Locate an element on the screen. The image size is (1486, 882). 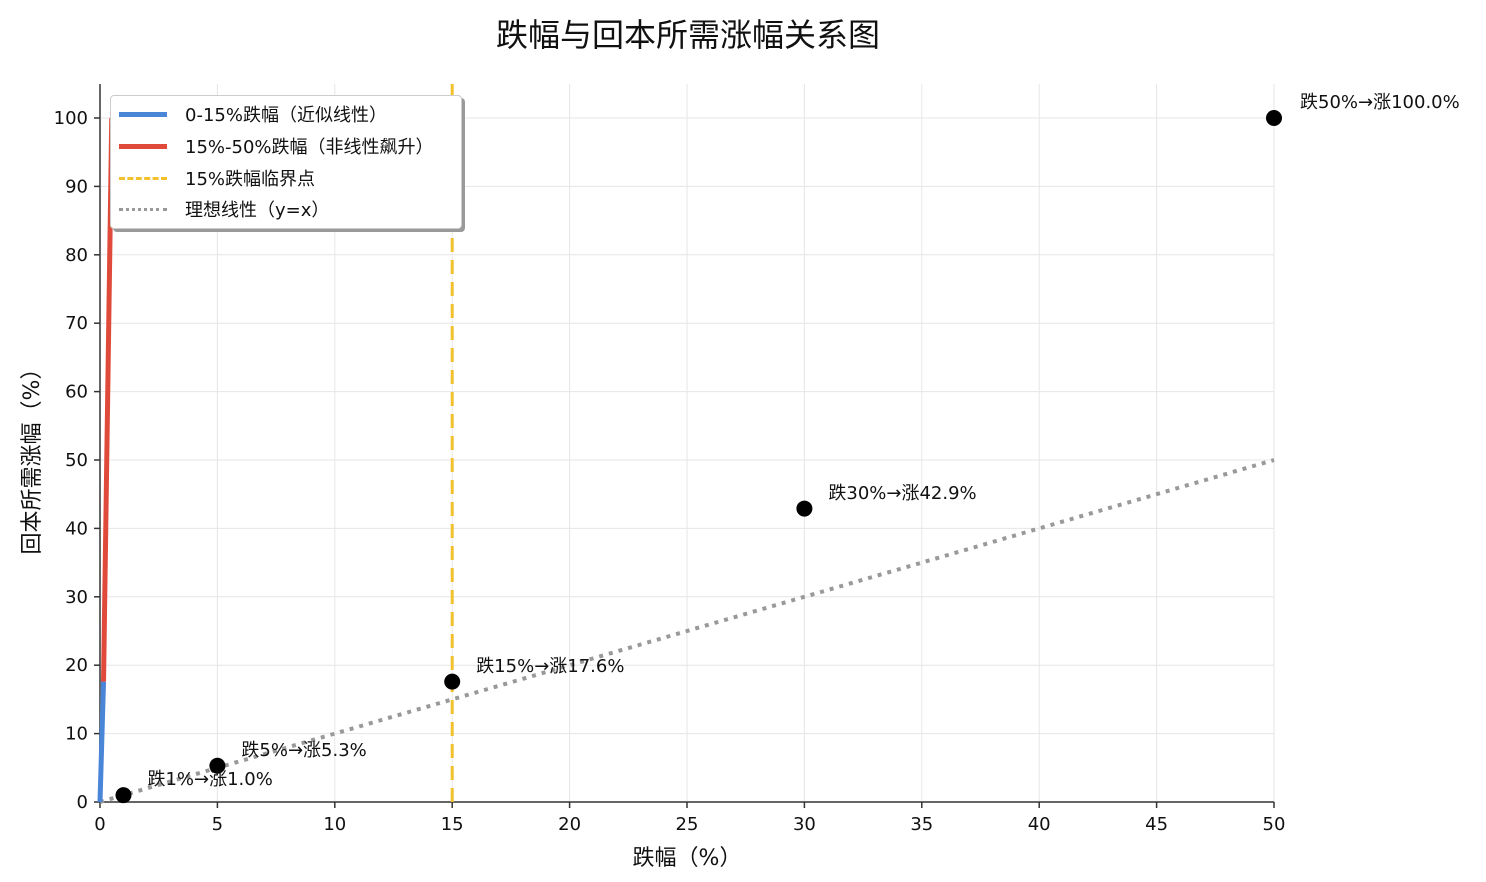
legend-item-ideal: 理想线性（y=x） is located at coordinates (224, 209).